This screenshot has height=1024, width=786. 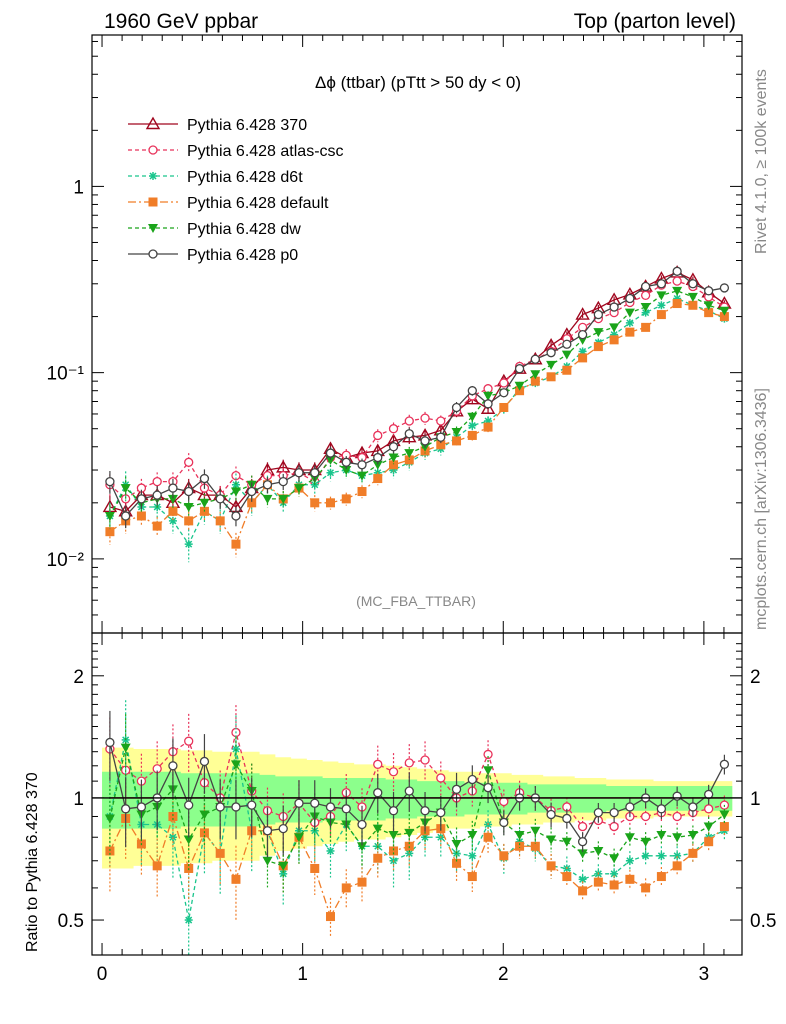 What do you see at coordinates (761, 161) in the screenshot?
I see `rivet-label: Rivet 4.1.0, ≥ 100k events` at bounding box center [761, 161].